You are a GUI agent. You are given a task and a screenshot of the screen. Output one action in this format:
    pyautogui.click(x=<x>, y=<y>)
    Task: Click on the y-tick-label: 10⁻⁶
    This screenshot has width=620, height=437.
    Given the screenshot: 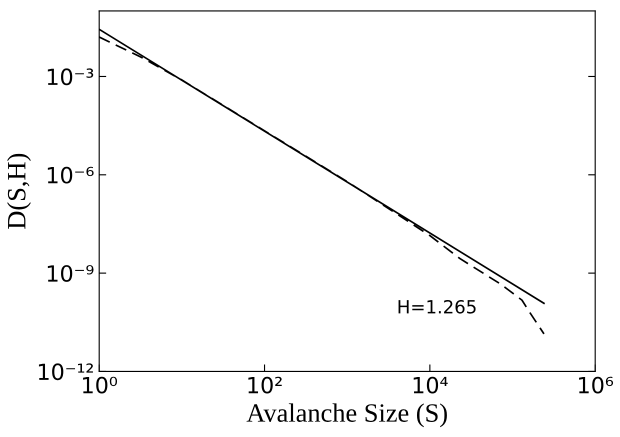 What is the action you would take?
    pyautogui.click(x=71, y=175)
    